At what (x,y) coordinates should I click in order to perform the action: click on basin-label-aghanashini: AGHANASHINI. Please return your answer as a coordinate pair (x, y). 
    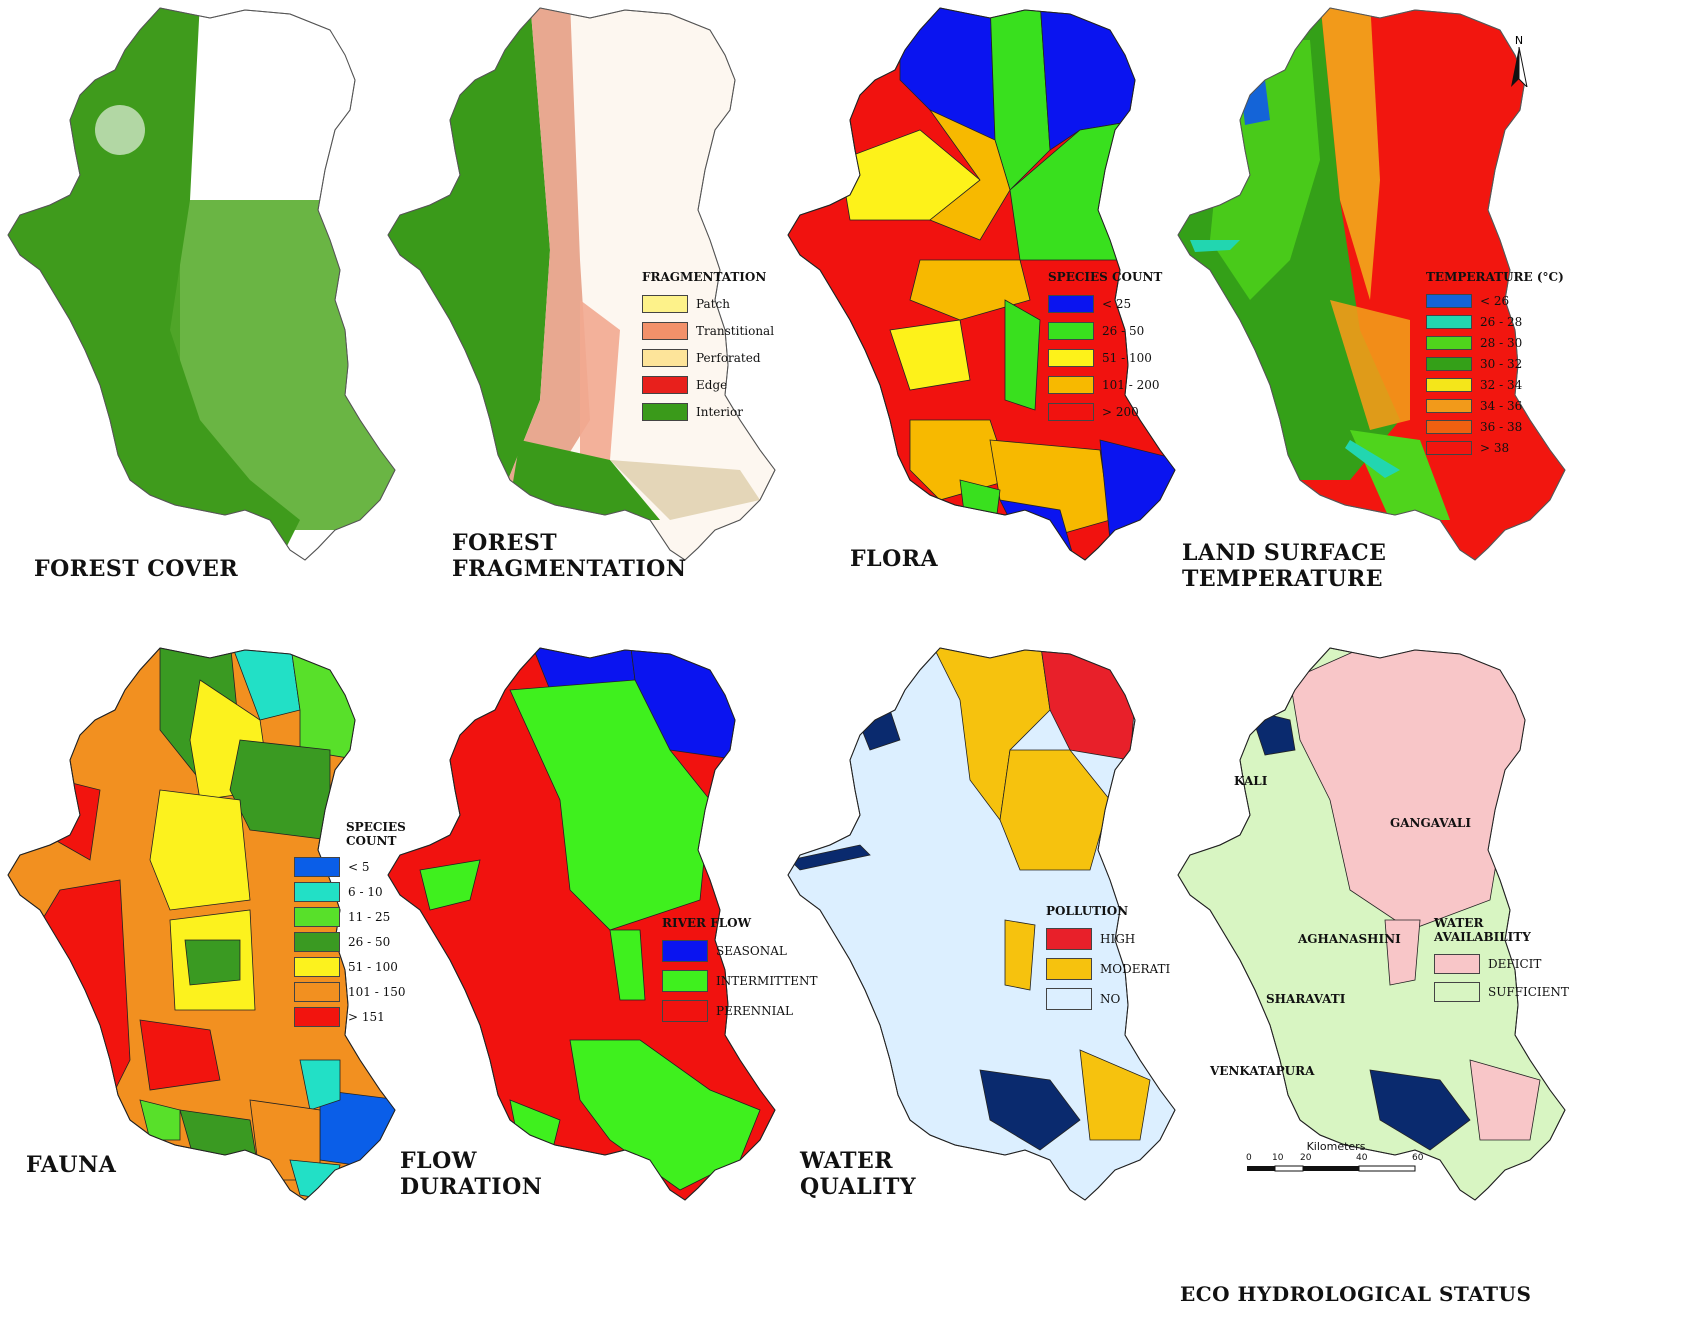
    Looking at the image, I should click on (1349, 939).